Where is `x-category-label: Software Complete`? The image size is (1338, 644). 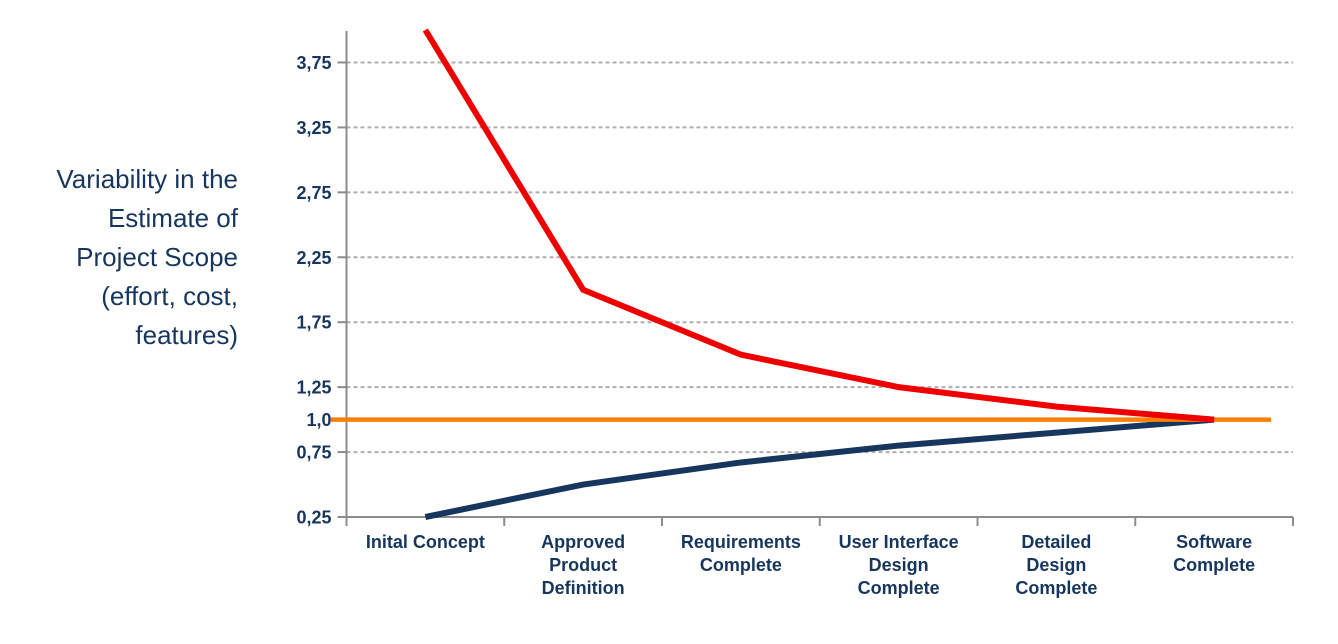 x-category-label: Software Complete is located at coordinates (1214, 553).